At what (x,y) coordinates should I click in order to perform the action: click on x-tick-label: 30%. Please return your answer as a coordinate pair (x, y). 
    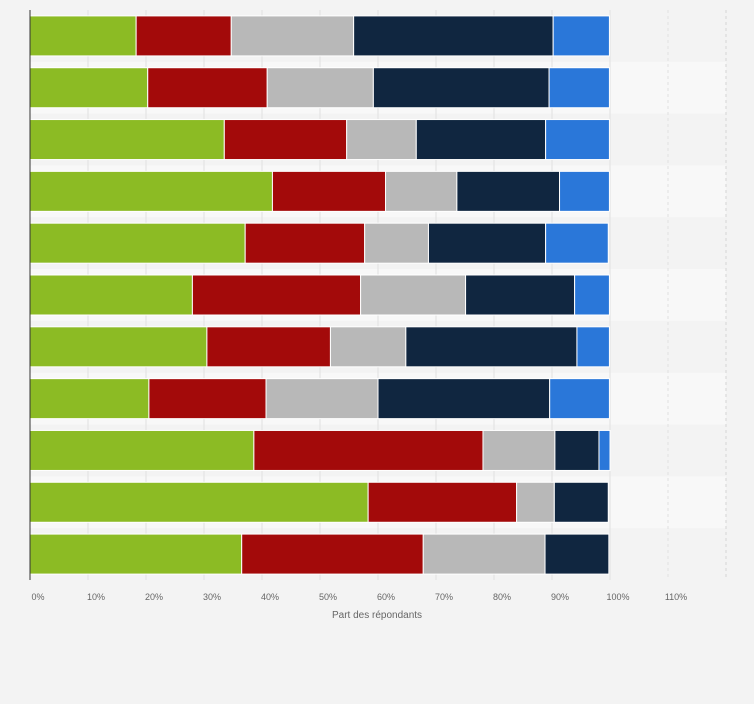
    Looking at the image, I should click on (212, 597).